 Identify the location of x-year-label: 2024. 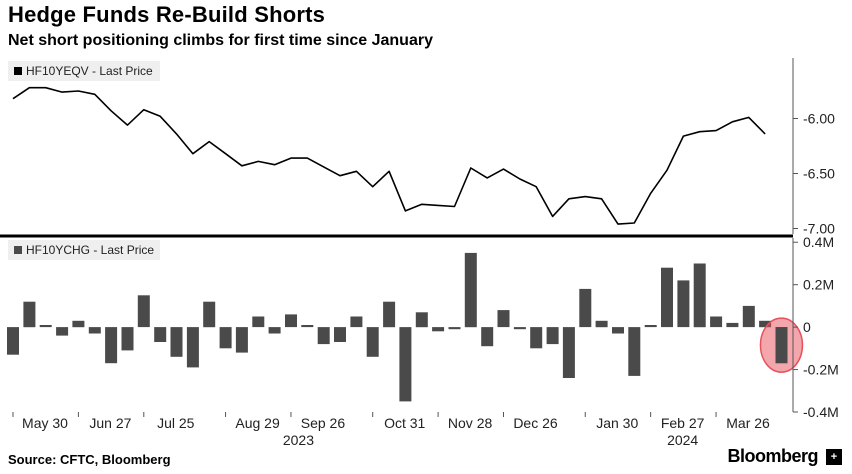
(682, 440).